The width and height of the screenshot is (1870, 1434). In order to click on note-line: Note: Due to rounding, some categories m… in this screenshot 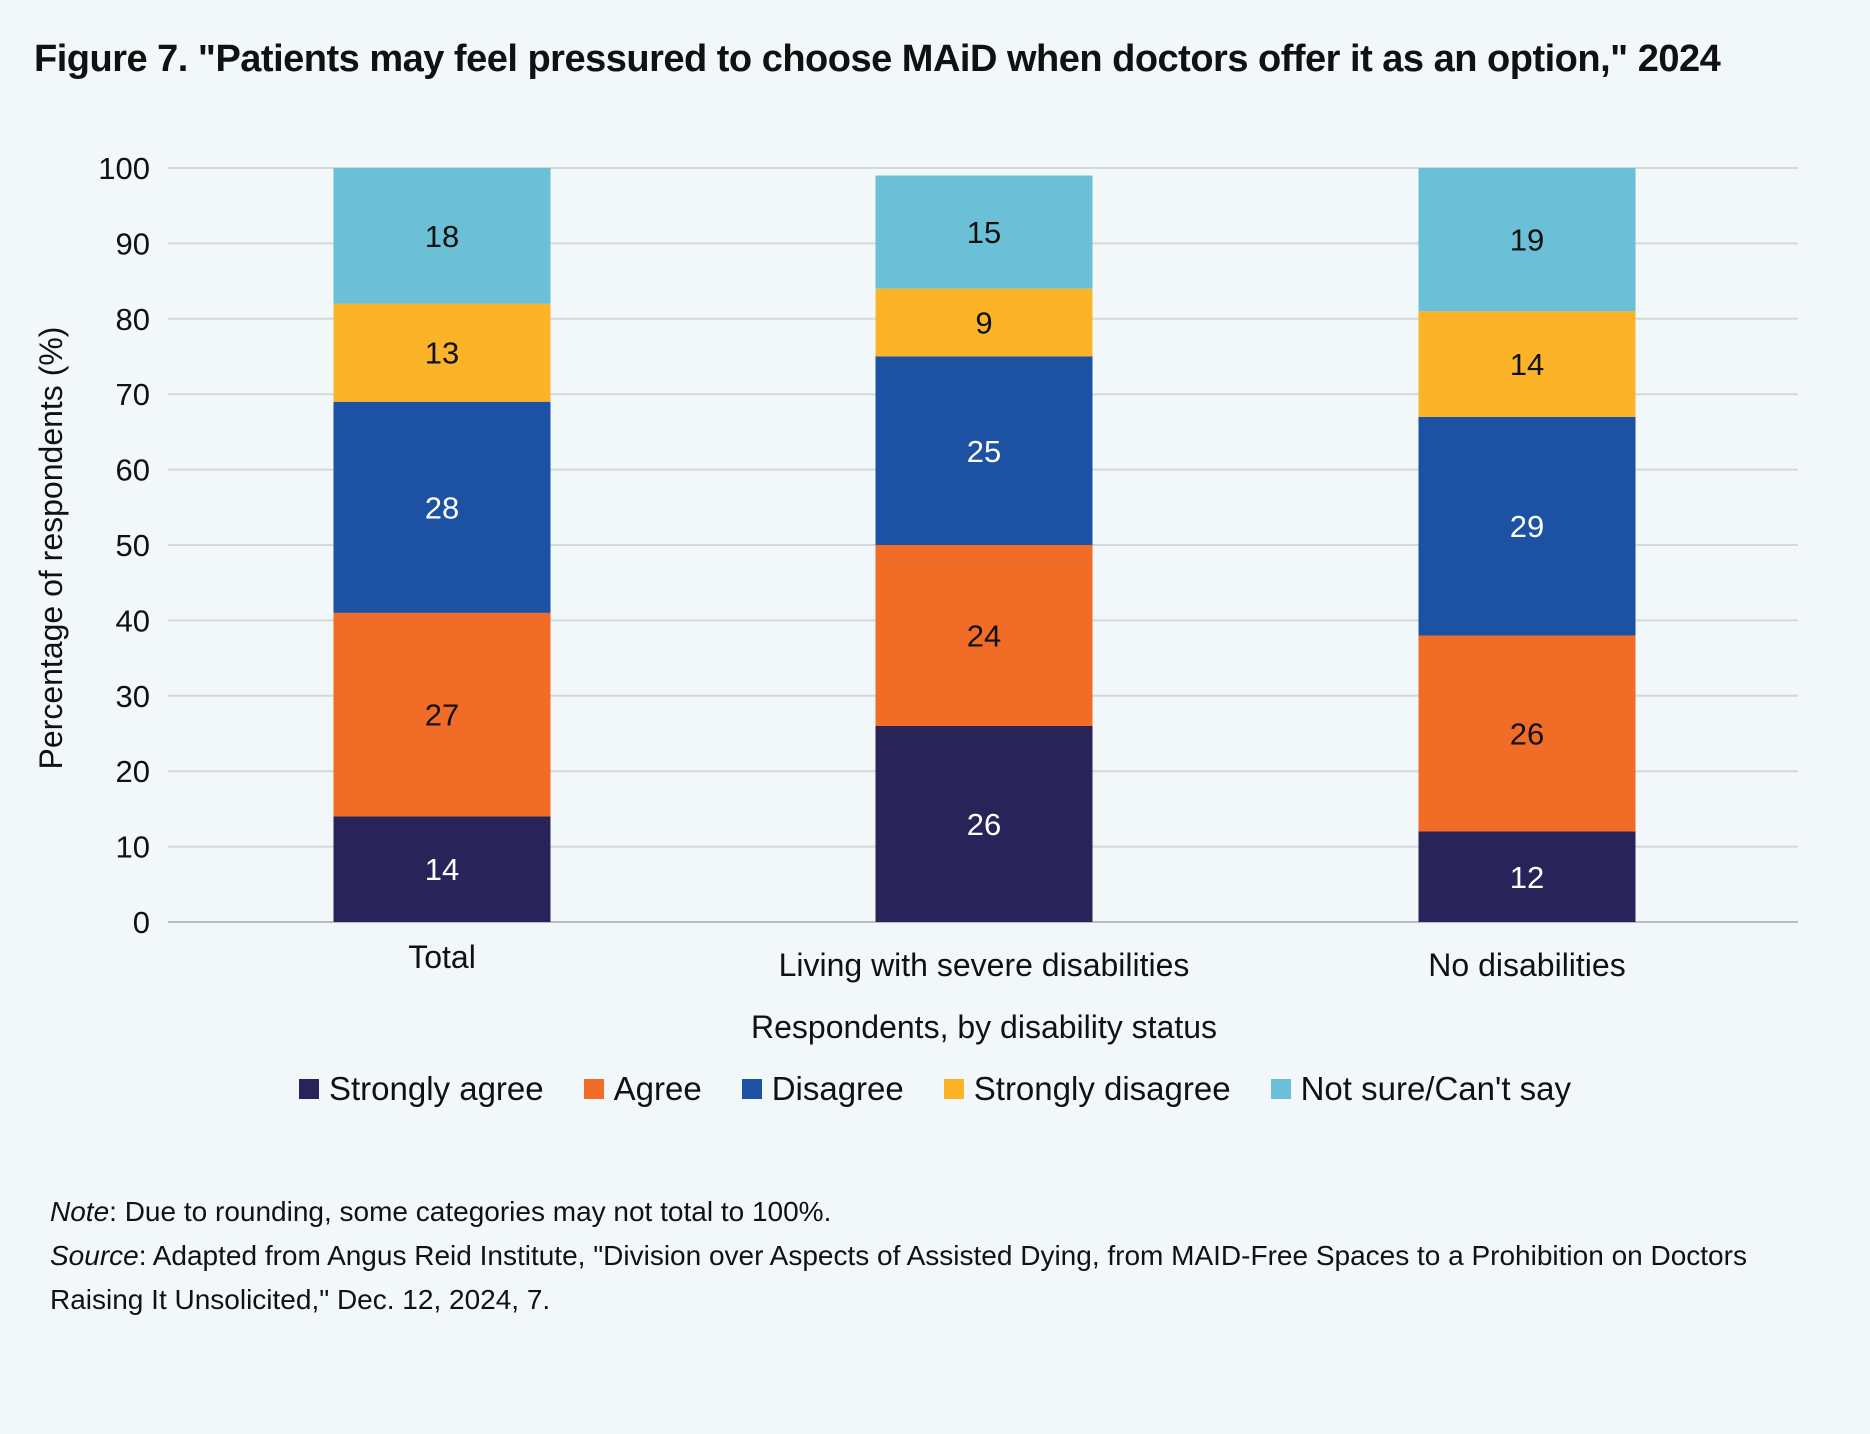, I will do `click(945, 1212)`.